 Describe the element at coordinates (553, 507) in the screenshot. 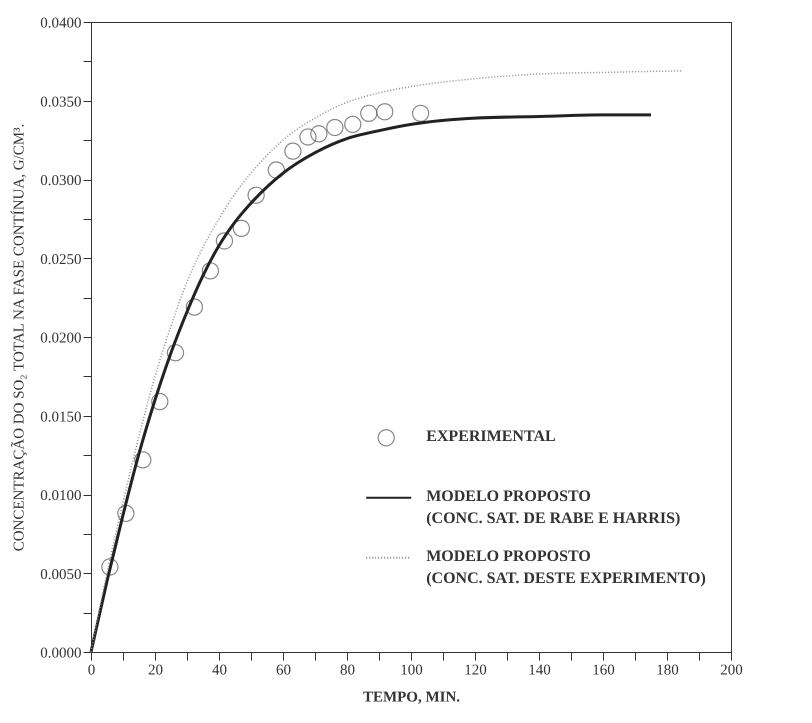

I see `legend-label: MODELO PROPOSTO (CONC. SAT. DE RABE E HARRIS)` at that location.